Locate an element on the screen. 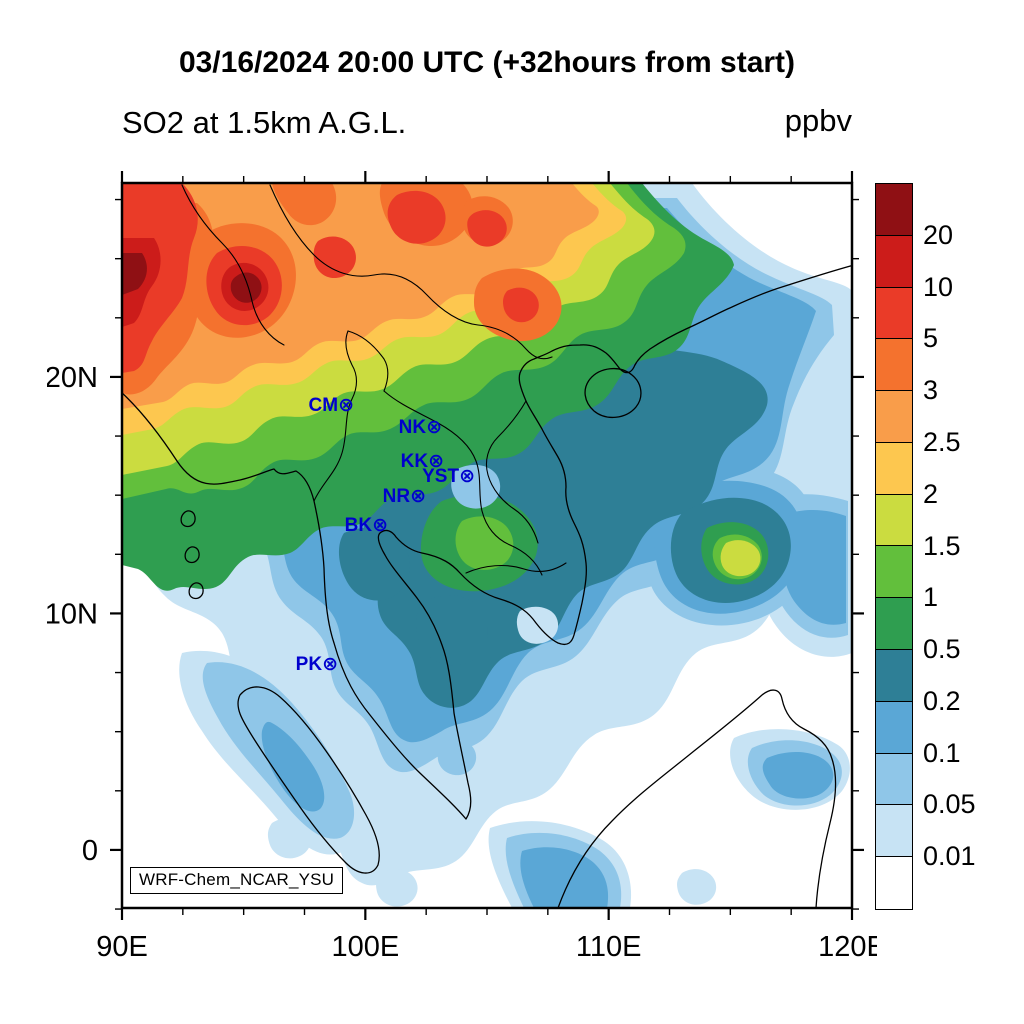 The width and height of the screenshot is (1024, 1024). colorbar-tick-label: 0.05 is located at coordinates (949, 804).